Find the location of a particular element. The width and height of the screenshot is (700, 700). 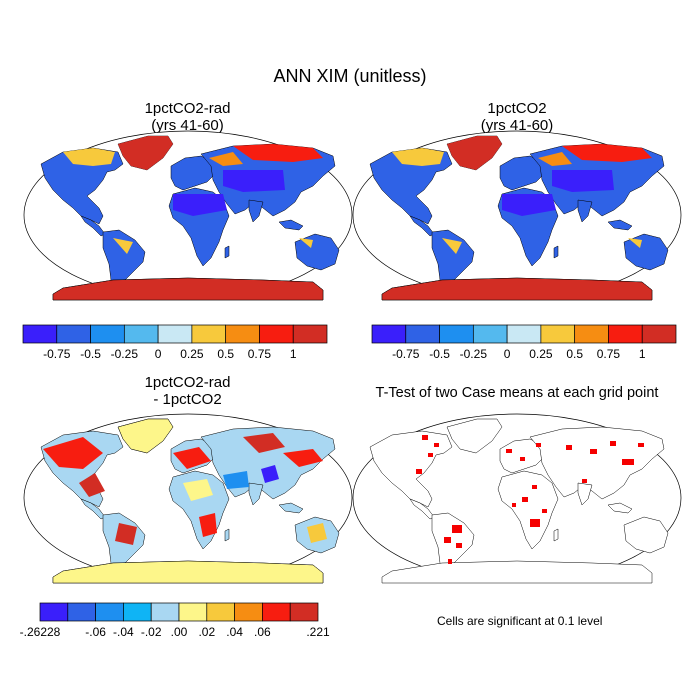

colorbar-difference-tick-label: -.02 is located at coordinates (151, 632).